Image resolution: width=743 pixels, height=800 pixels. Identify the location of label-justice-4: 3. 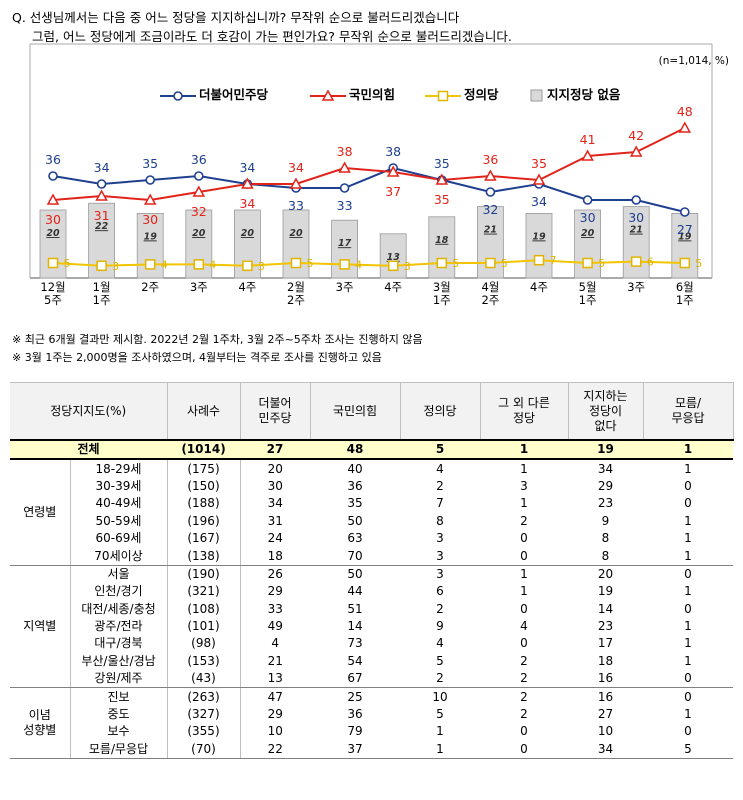
(261, 266).